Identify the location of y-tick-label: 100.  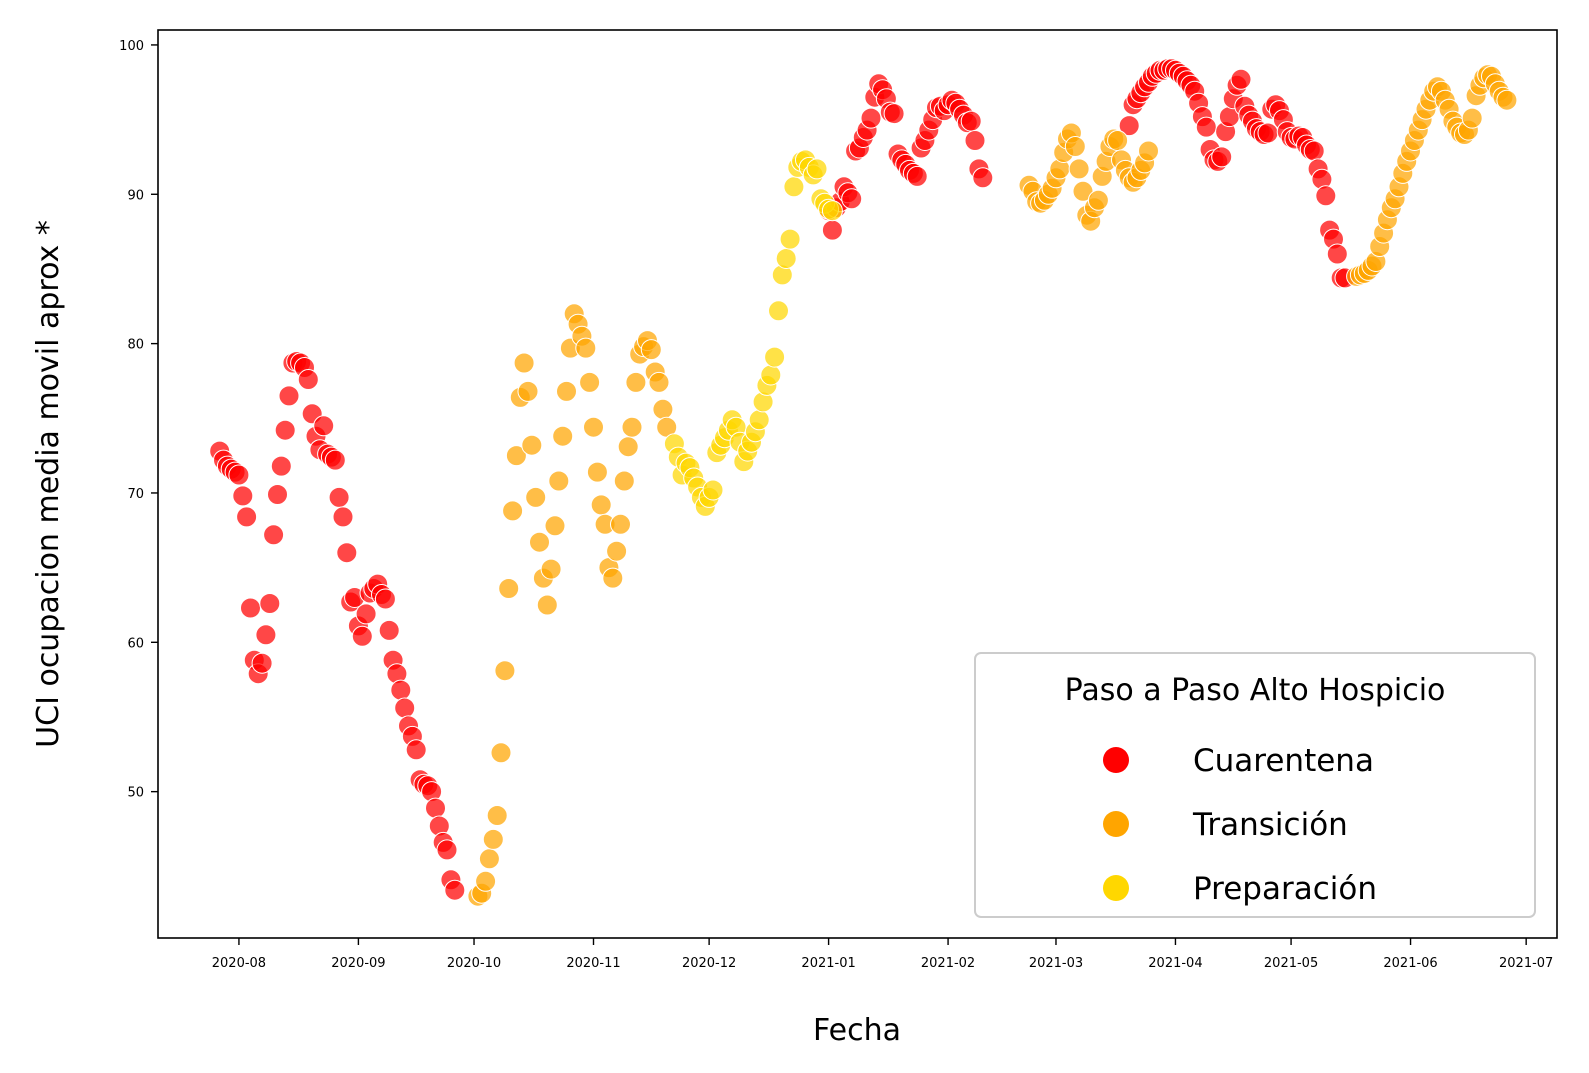
(131, 46).